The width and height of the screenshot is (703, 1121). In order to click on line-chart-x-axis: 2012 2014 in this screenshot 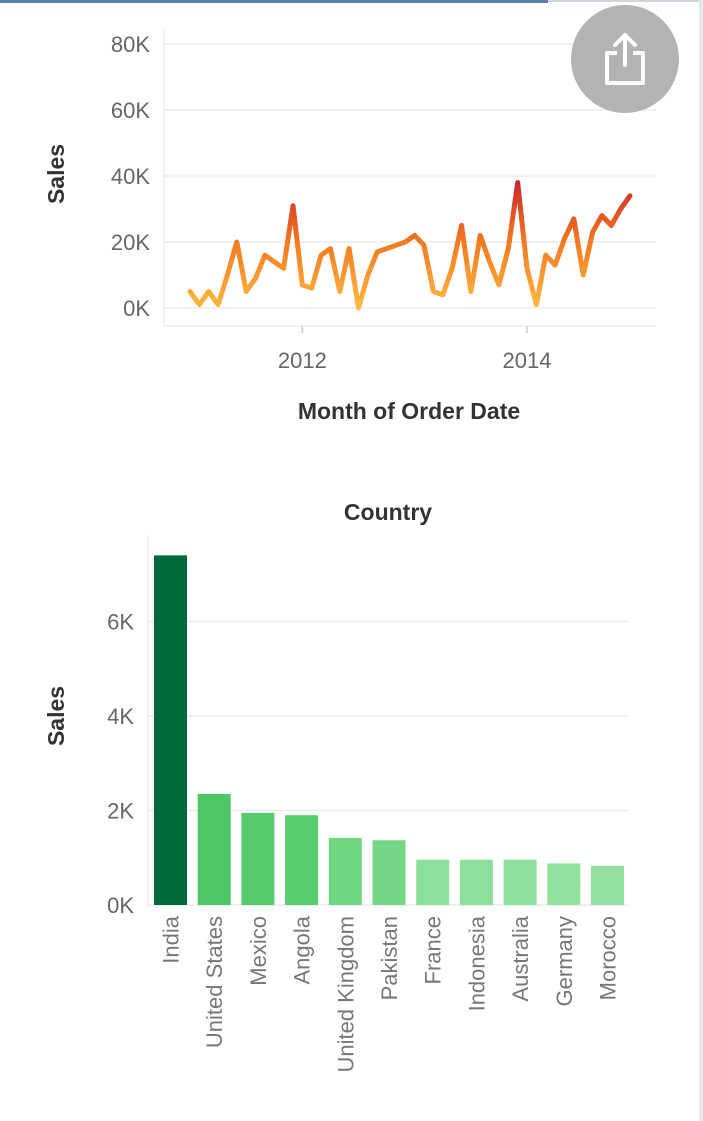, I will do `click(415, 349)`.